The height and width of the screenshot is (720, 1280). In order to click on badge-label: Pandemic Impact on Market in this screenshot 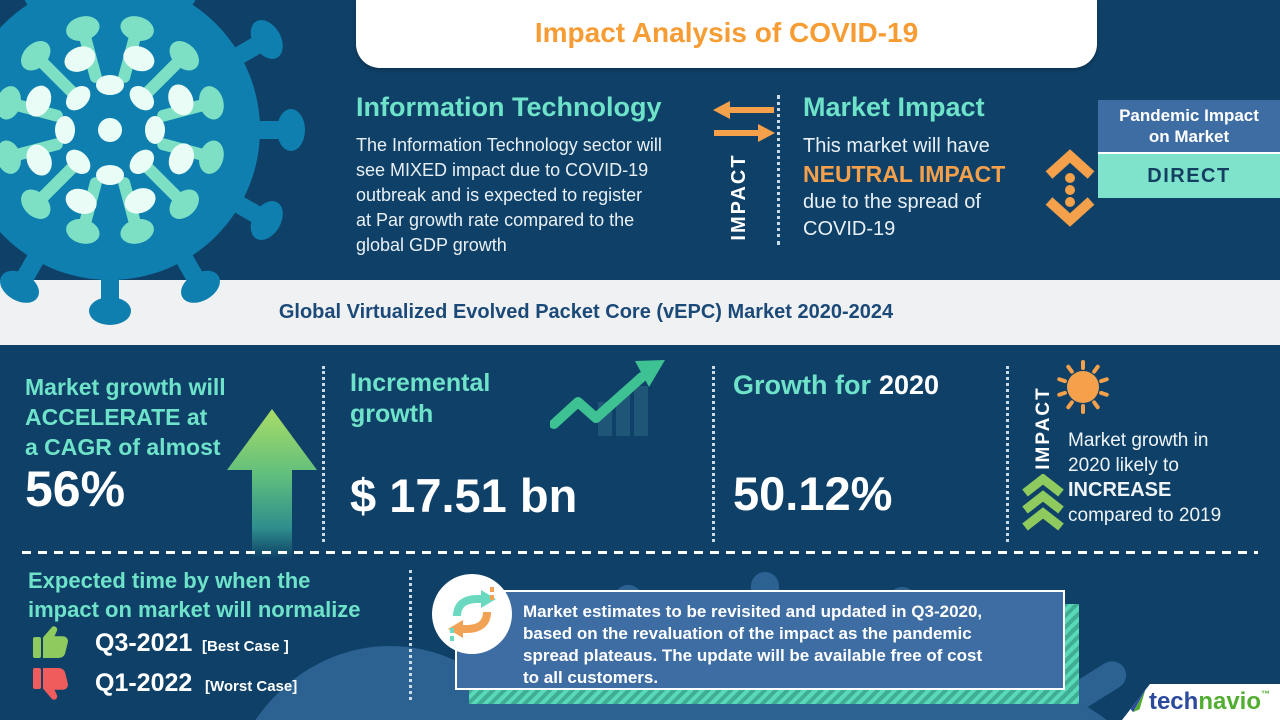, I will do `click(1189, 126)`.